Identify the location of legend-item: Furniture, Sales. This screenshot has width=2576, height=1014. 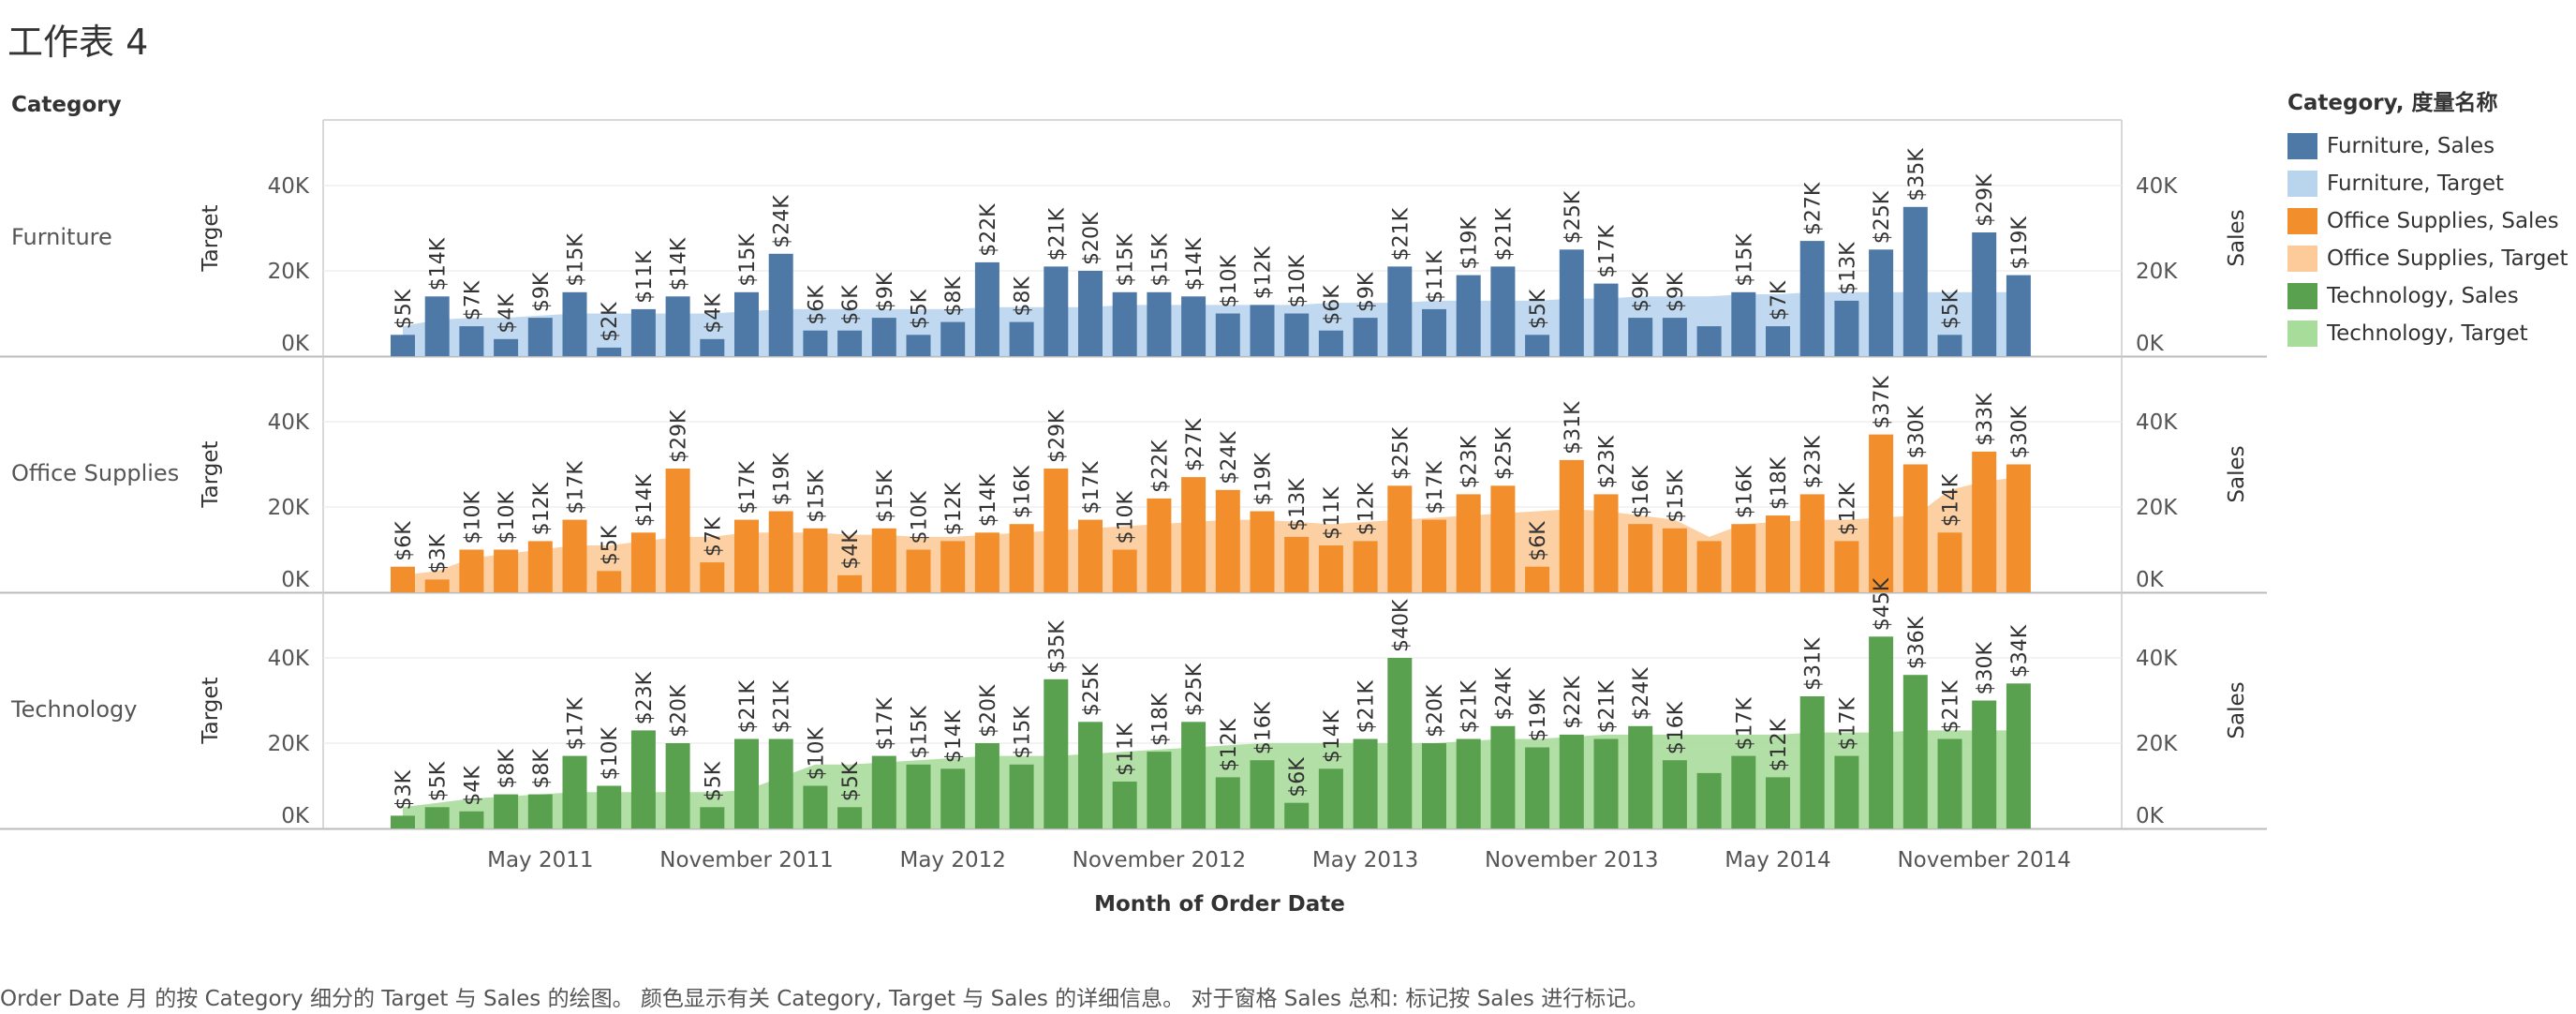
(2428, 146).